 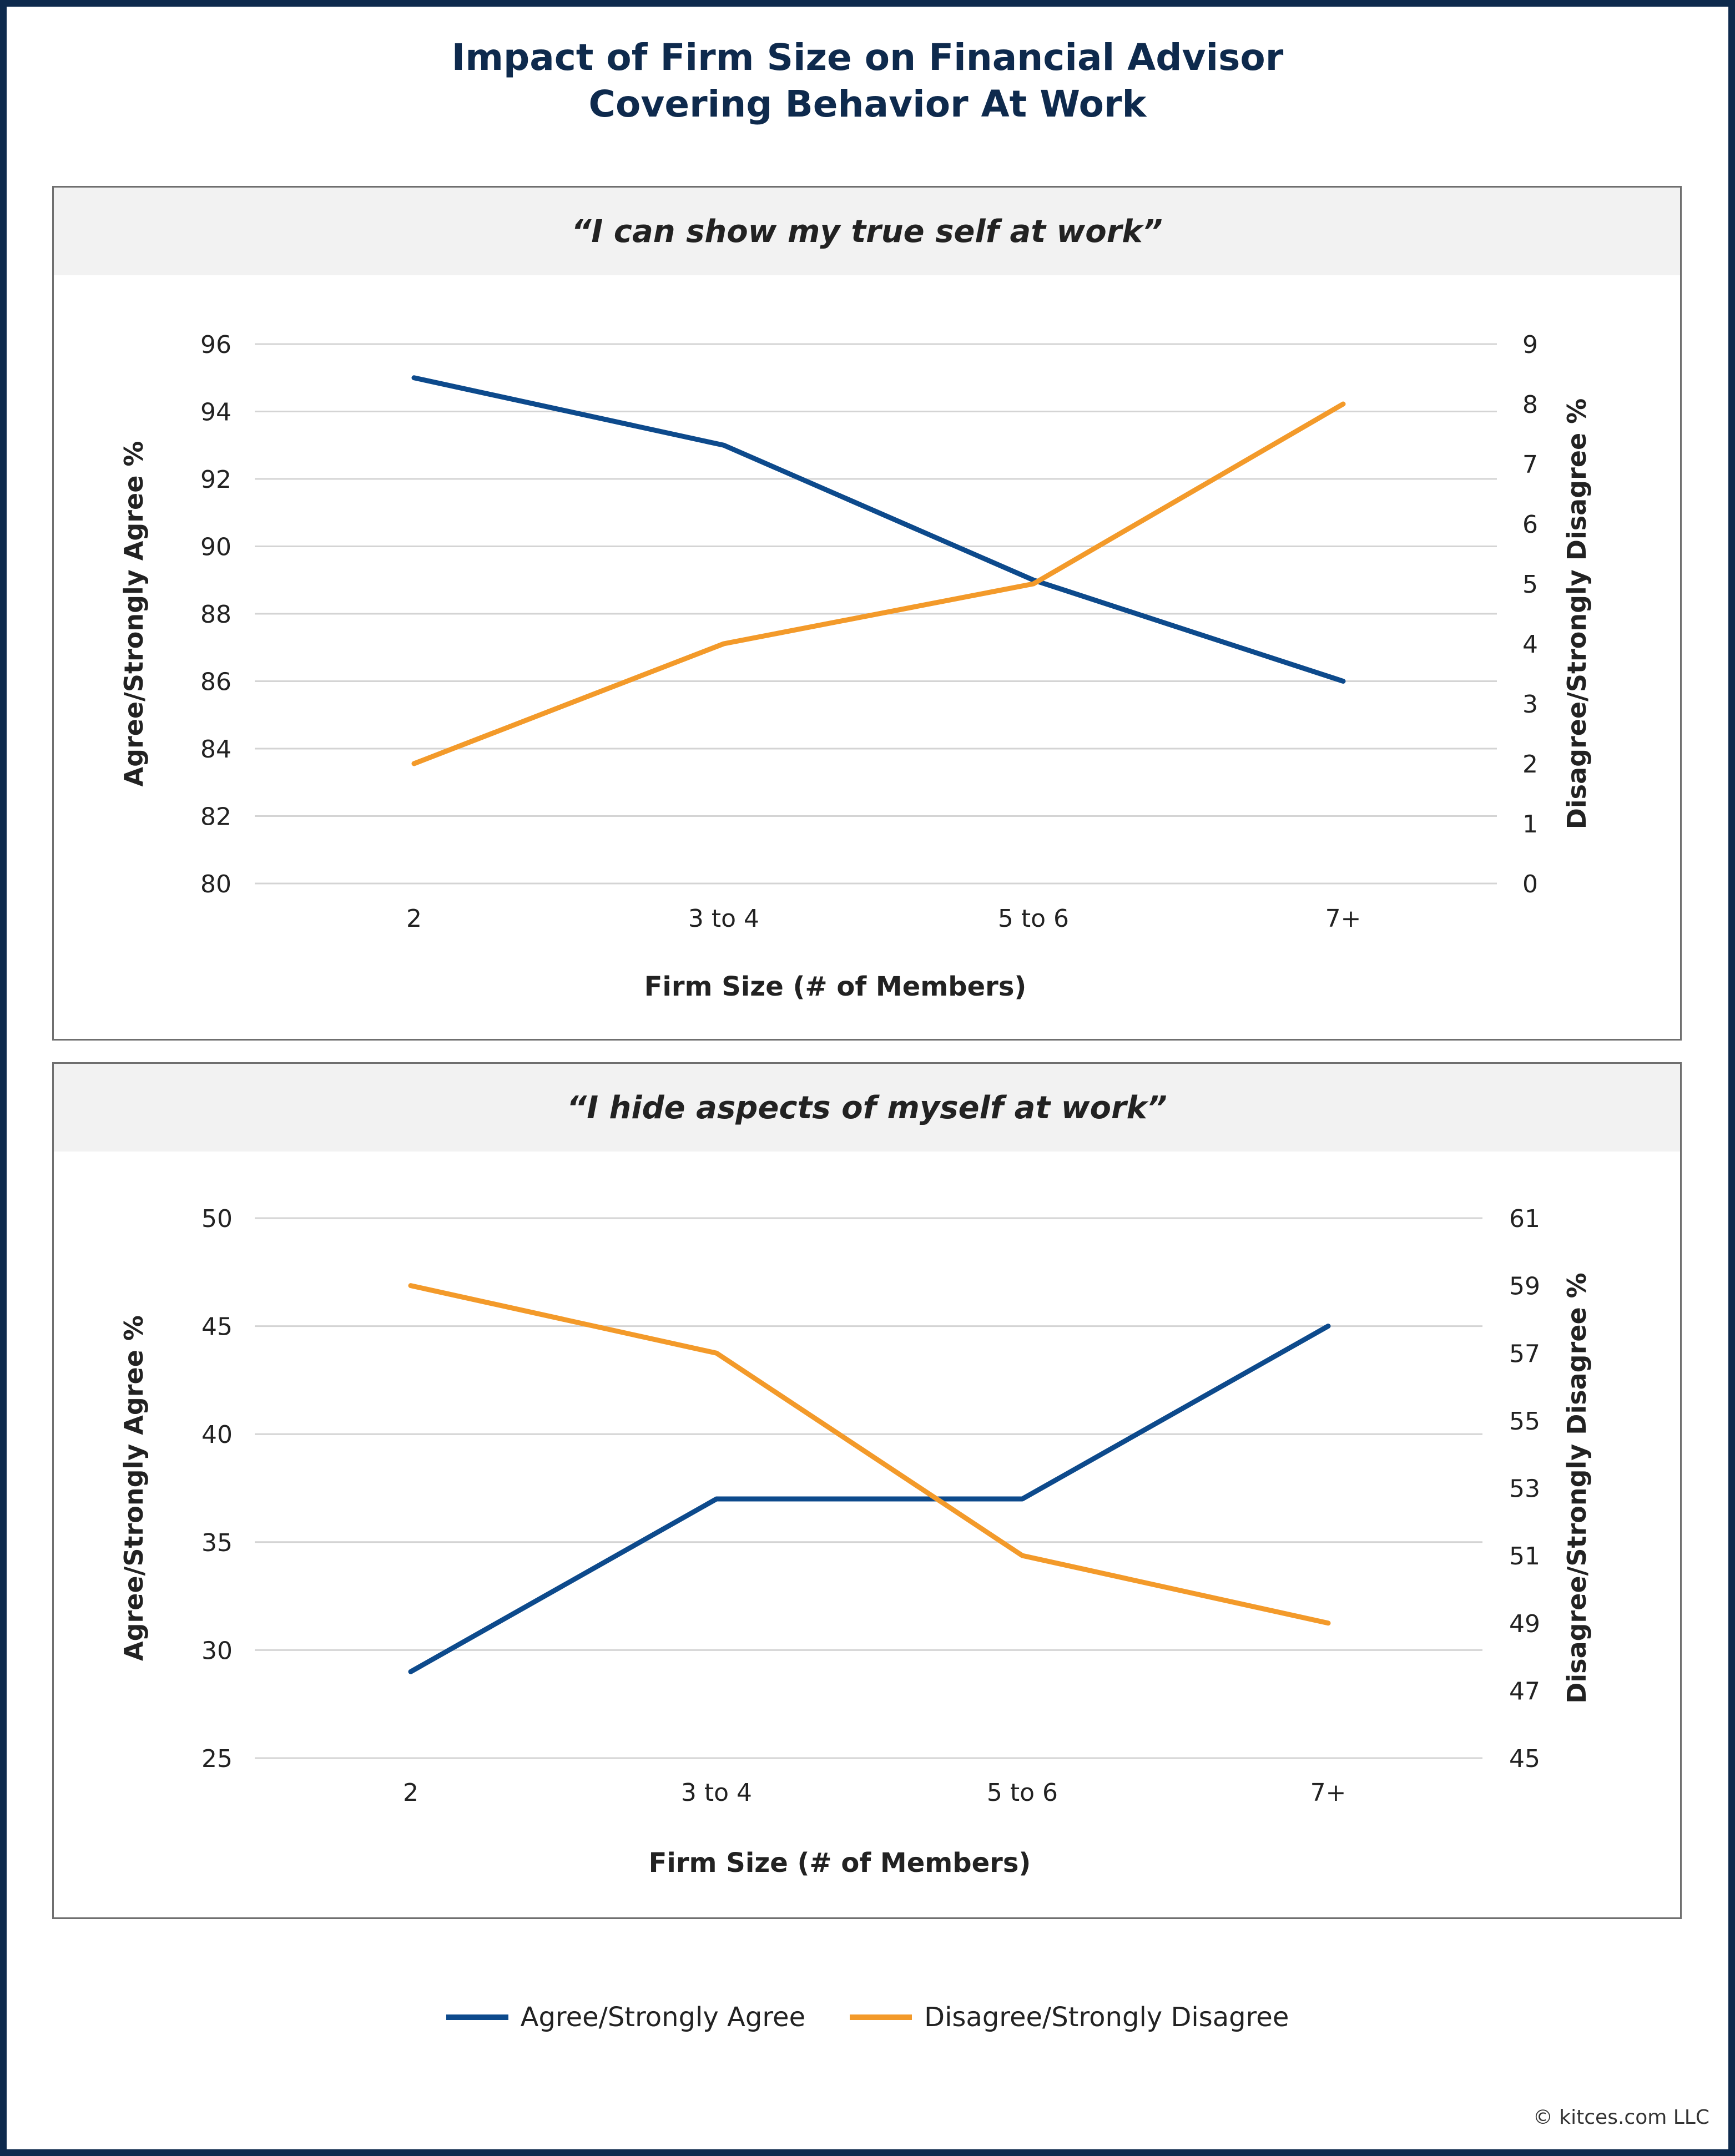 What do you see at coordinates (1524, 1691) in the screenshot?
I see `y2-tick-label: 47` at bounding box center [1524, 1691].